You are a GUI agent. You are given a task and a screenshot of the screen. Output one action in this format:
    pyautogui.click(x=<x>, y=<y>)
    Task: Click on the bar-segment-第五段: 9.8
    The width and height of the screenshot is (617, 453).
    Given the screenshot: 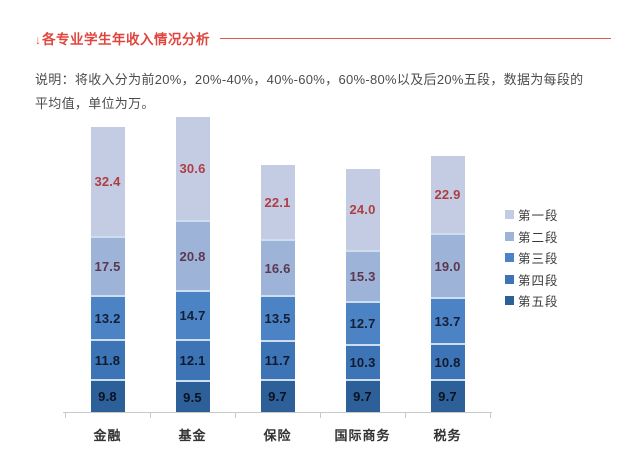 What is the action you would take?
    pyautogui.click(x=107, y=395)
    